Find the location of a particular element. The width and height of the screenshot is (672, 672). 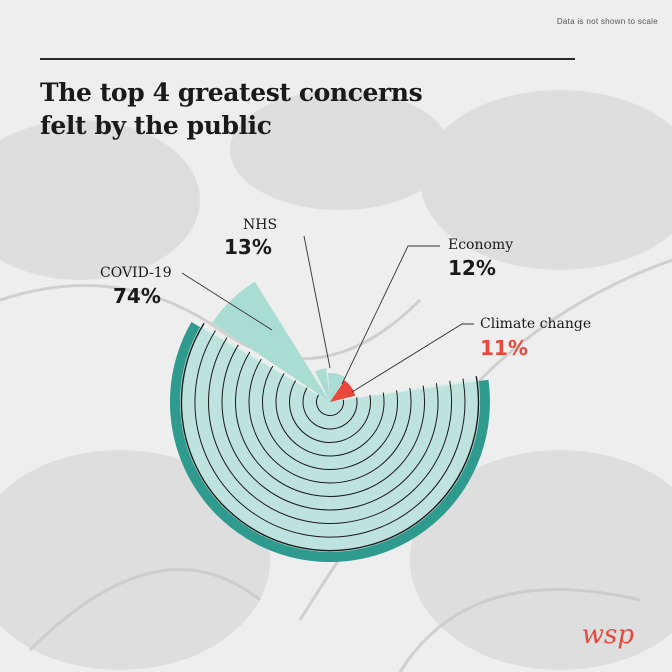

leader-economy is located at coordinates (390, 315).